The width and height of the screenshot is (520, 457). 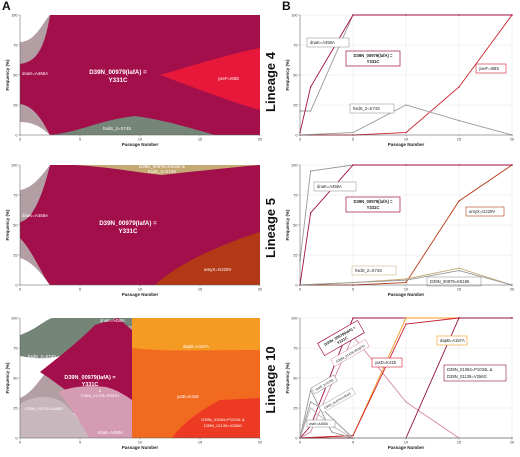 What do you see at coordinates (223, 425) in the screenshot?
I see `area-label: D39N_01139=V256G` at bounding box center [223, 425].